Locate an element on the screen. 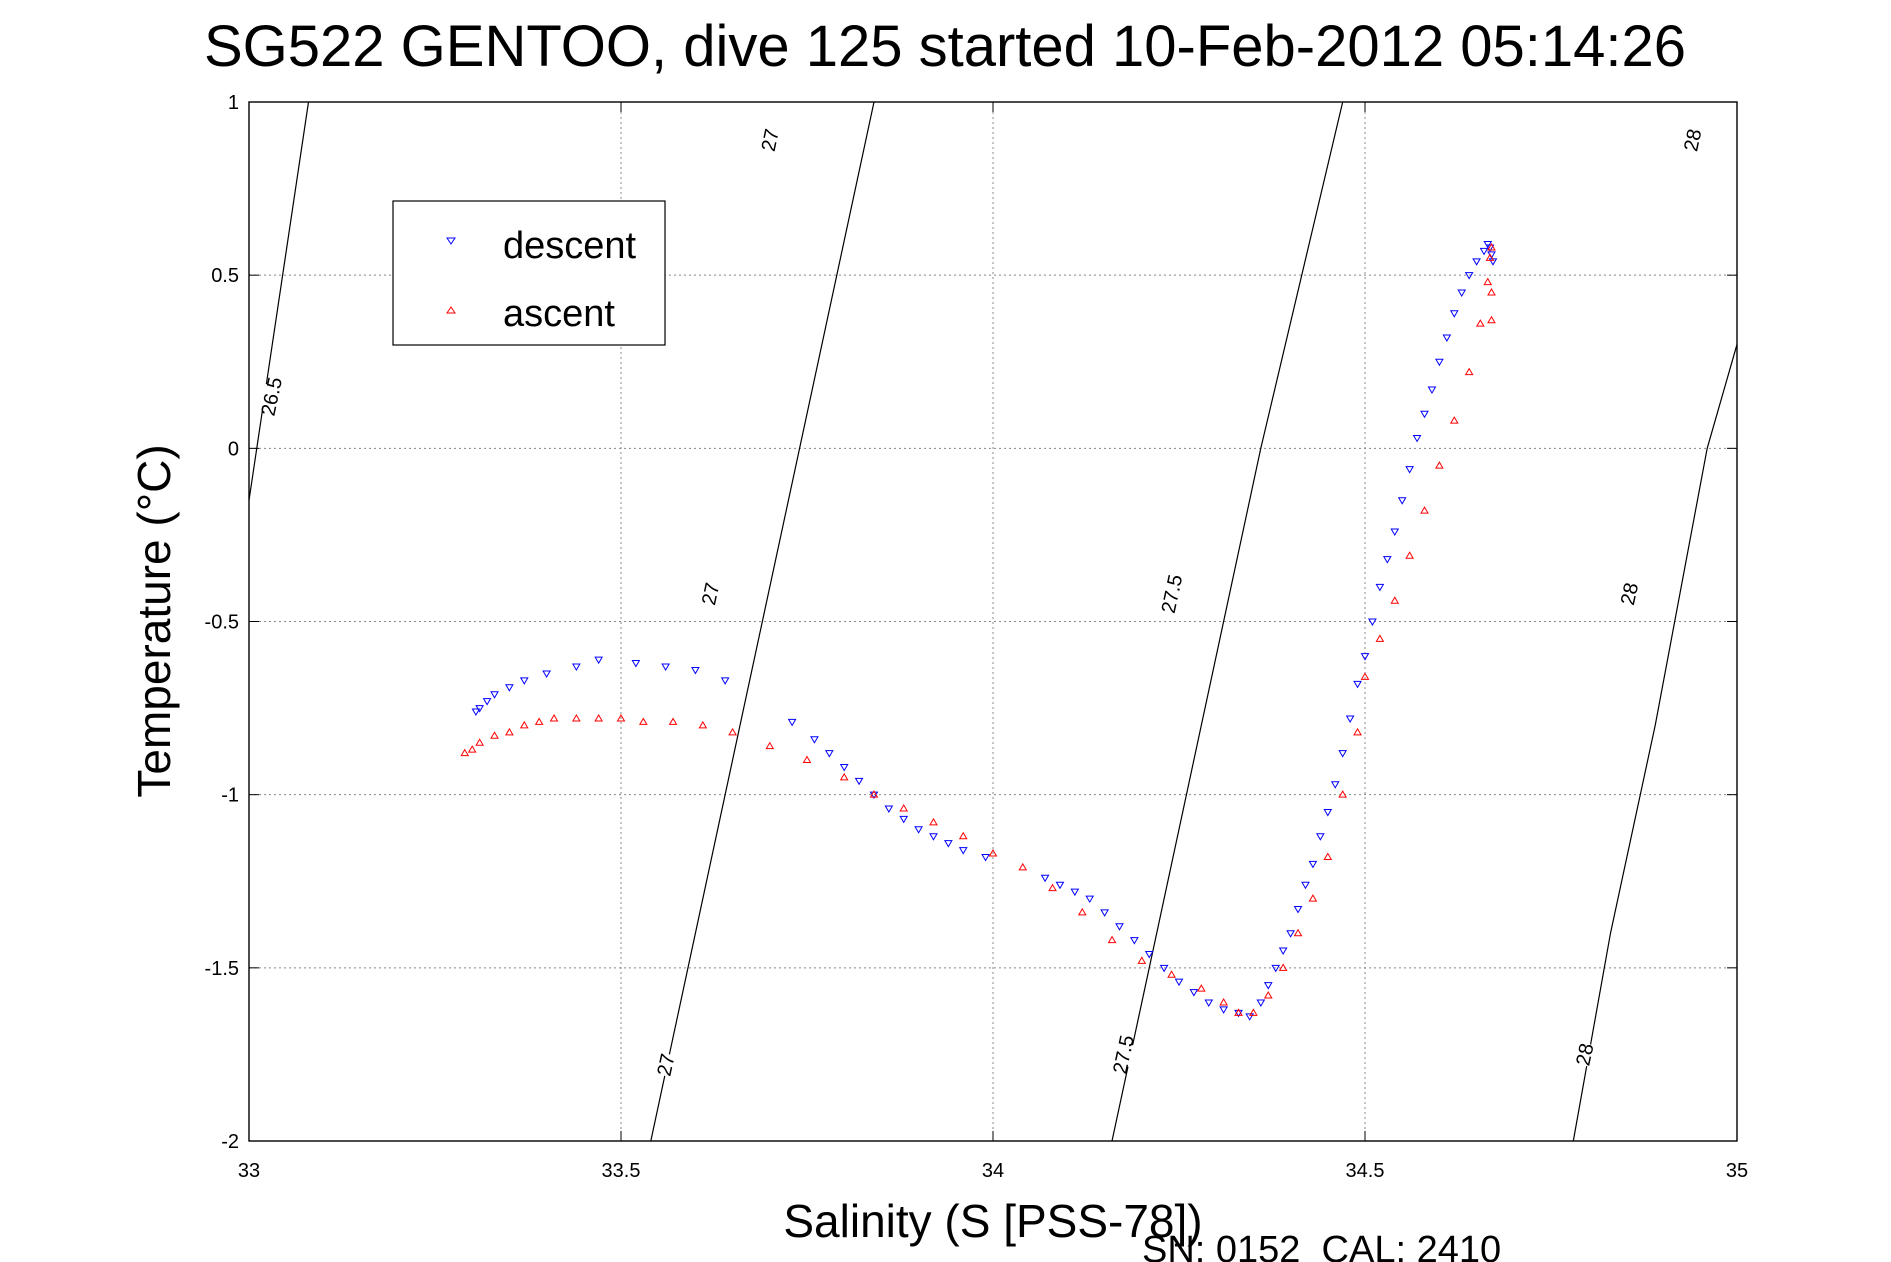  contour-label: 27.5 is located at coordinates (1124, 1054).